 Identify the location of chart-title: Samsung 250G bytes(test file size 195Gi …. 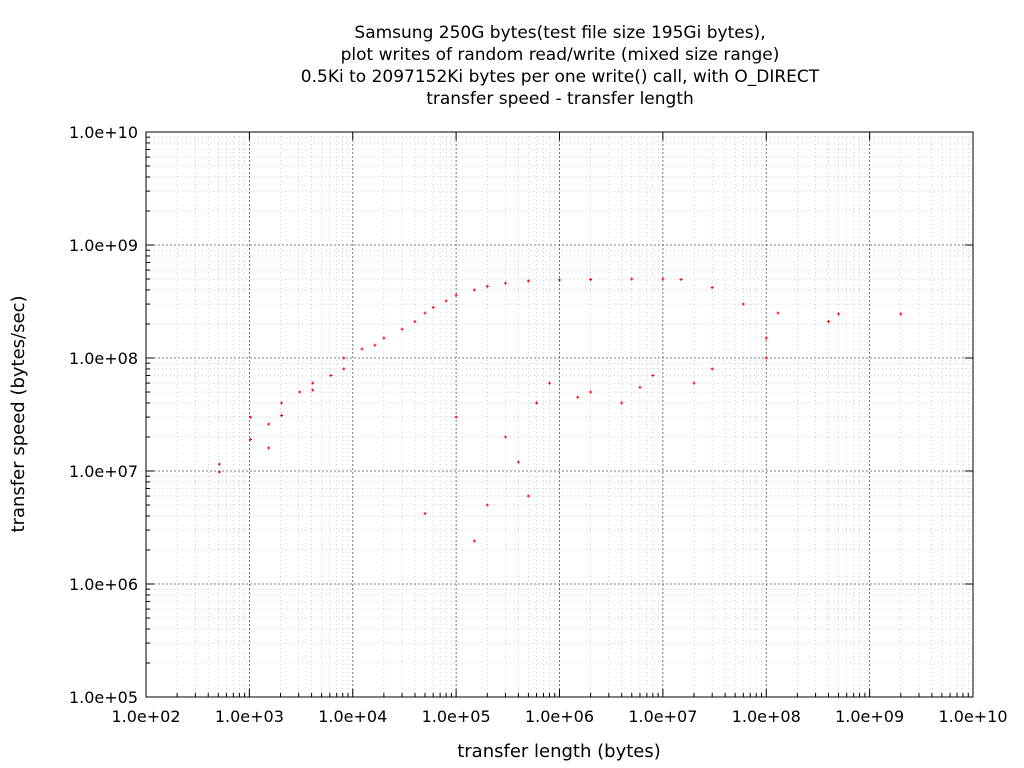
(560, 66).